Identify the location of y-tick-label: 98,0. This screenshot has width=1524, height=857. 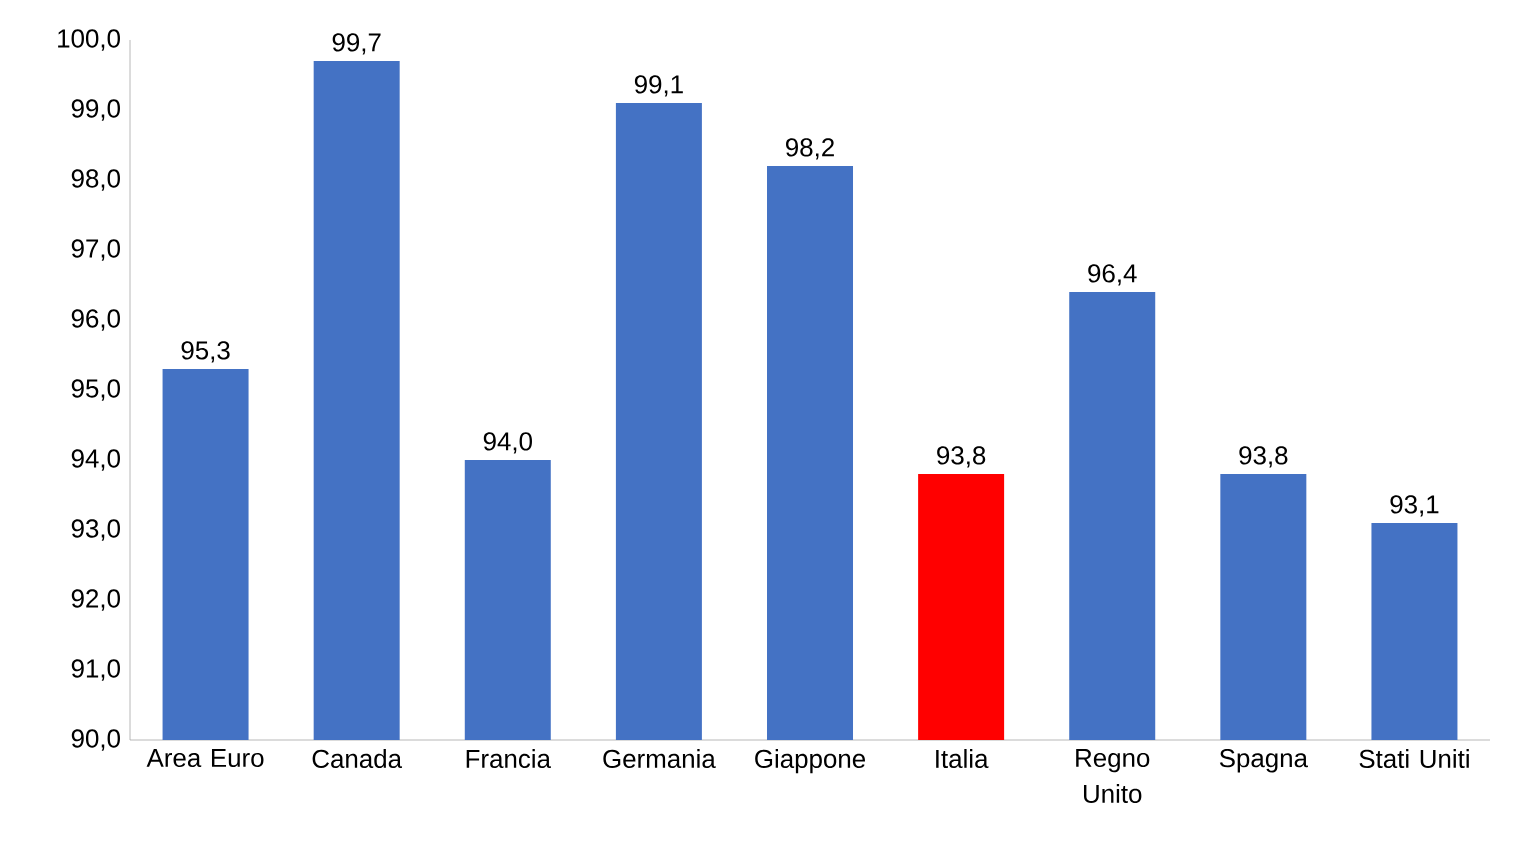
(95, 180).